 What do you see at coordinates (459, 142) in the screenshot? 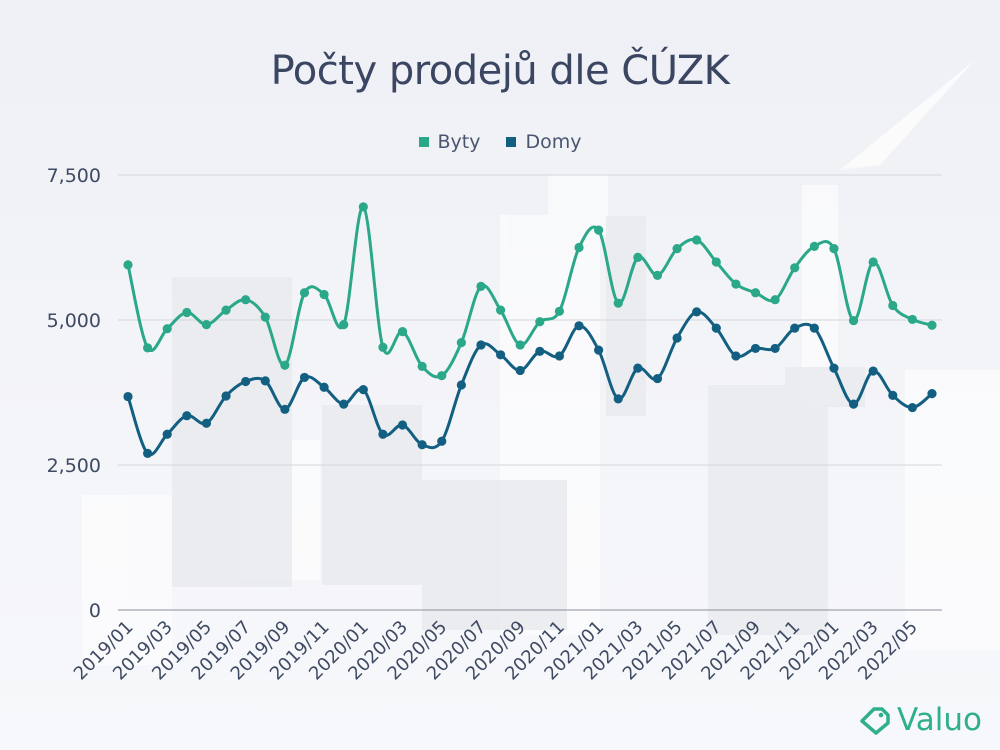
I see `legend-label-byty: Byty` at bounding box center [459, 142].